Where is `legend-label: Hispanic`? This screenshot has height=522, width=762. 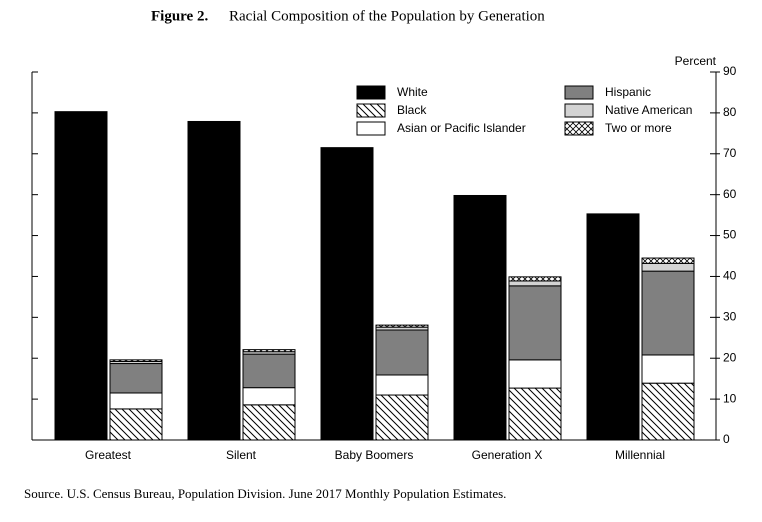
legend-label: Hispanic is located at coordinates (628, 92).